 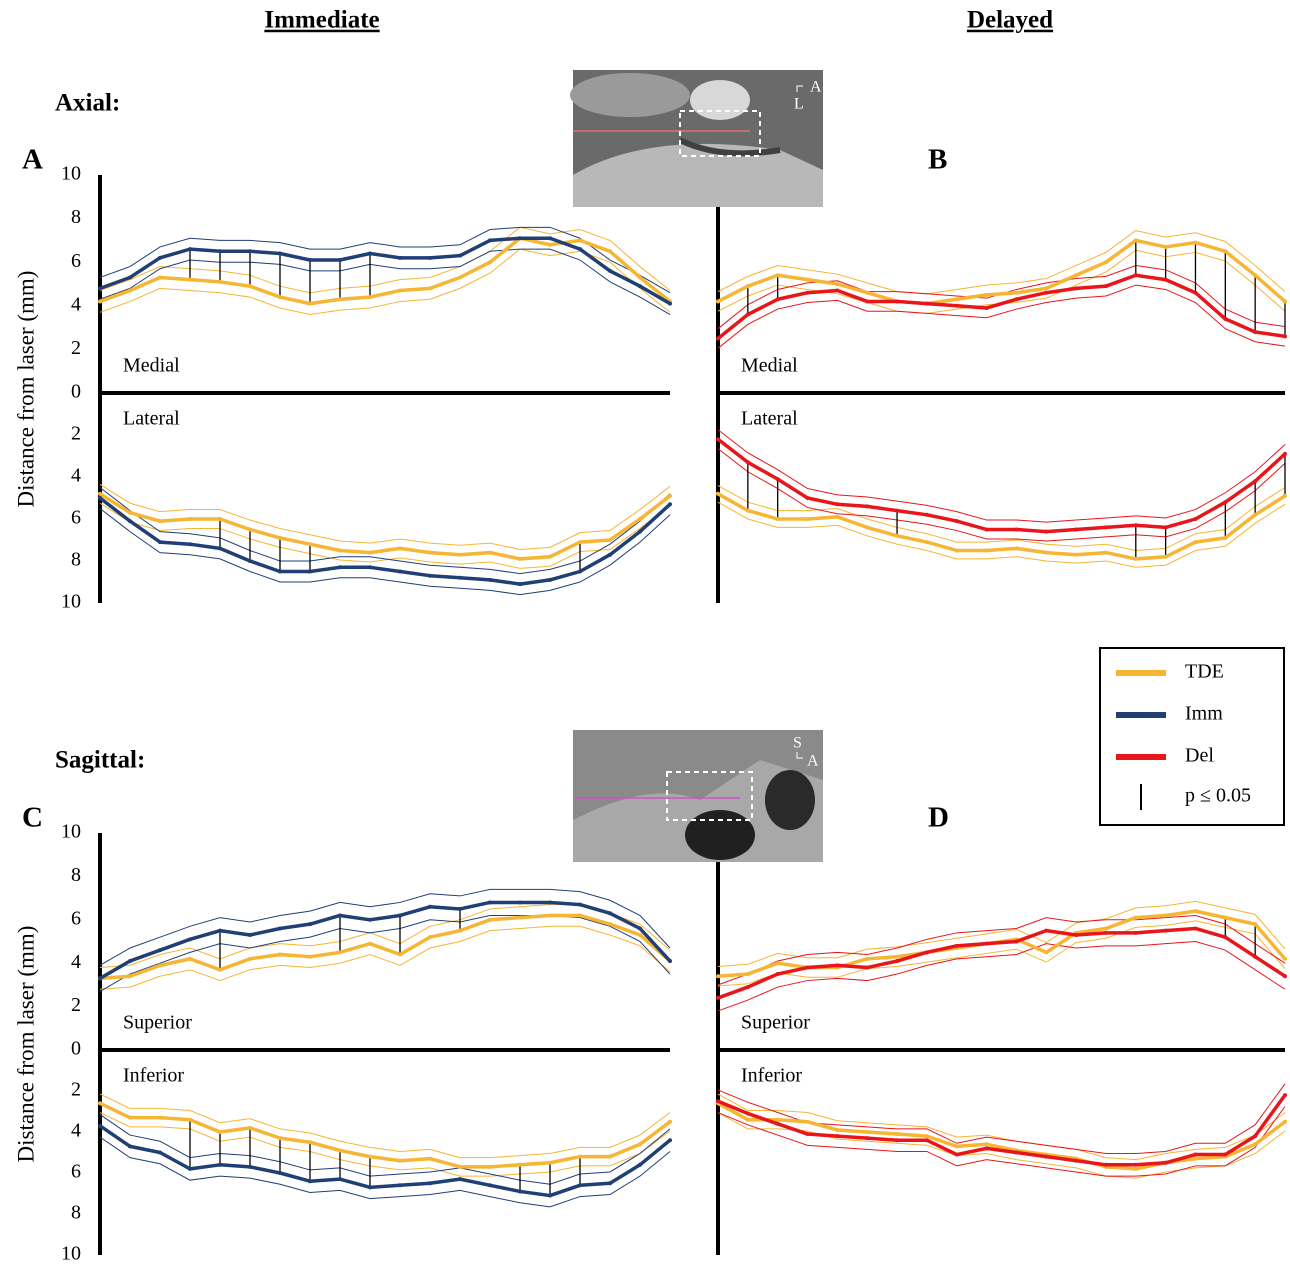 What do you see at coordinates (76, 1213) in the screenshot?
I see `y-tick-label: 8` at bounding box center [76, 1213].